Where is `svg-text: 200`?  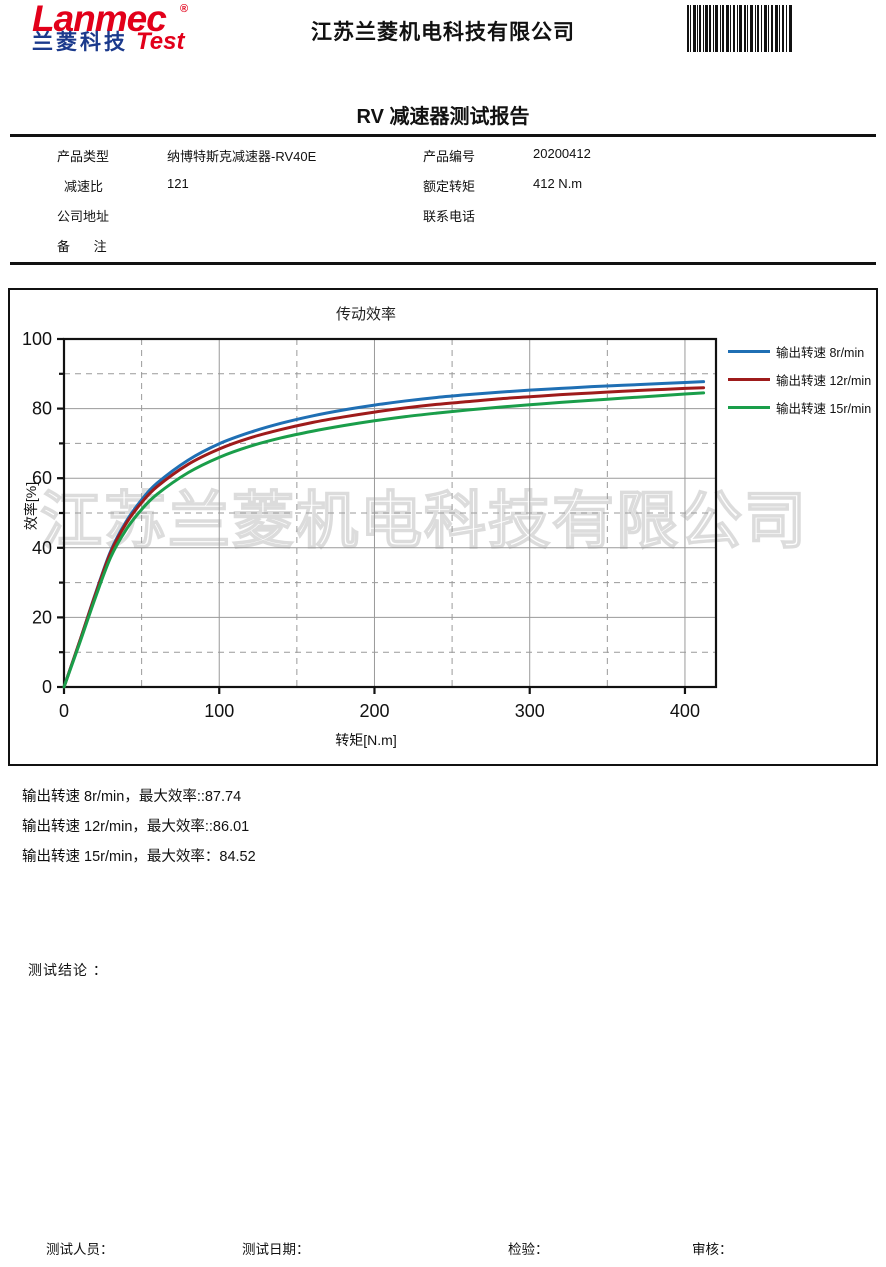 svg-text: 200 is located at coordinates (374, 711).